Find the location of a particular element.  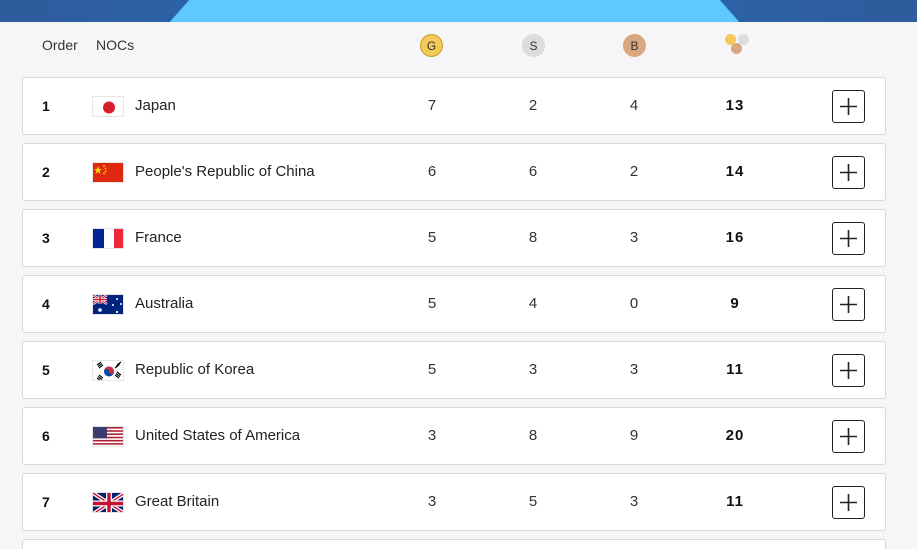

country-name: Republic of Korea is located at coordinates (195, 369).